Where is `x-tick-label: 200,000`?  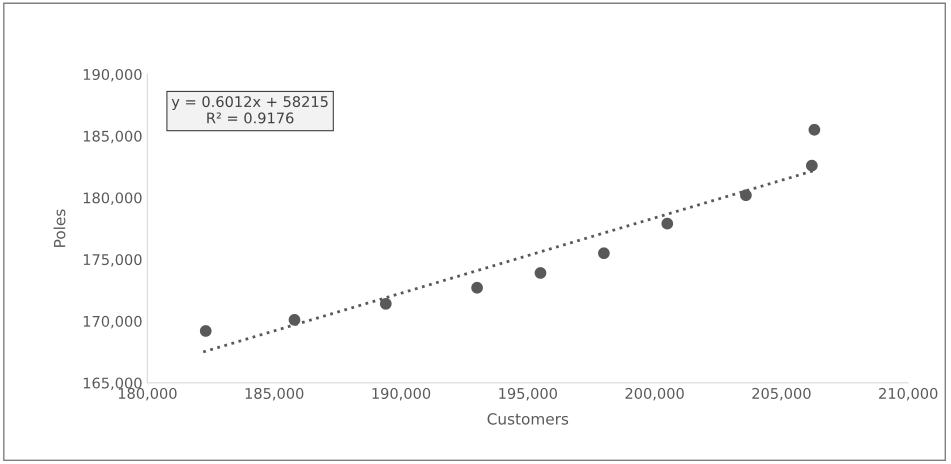
x-tick-label: 200,000 is located at coordinates (655, 394).